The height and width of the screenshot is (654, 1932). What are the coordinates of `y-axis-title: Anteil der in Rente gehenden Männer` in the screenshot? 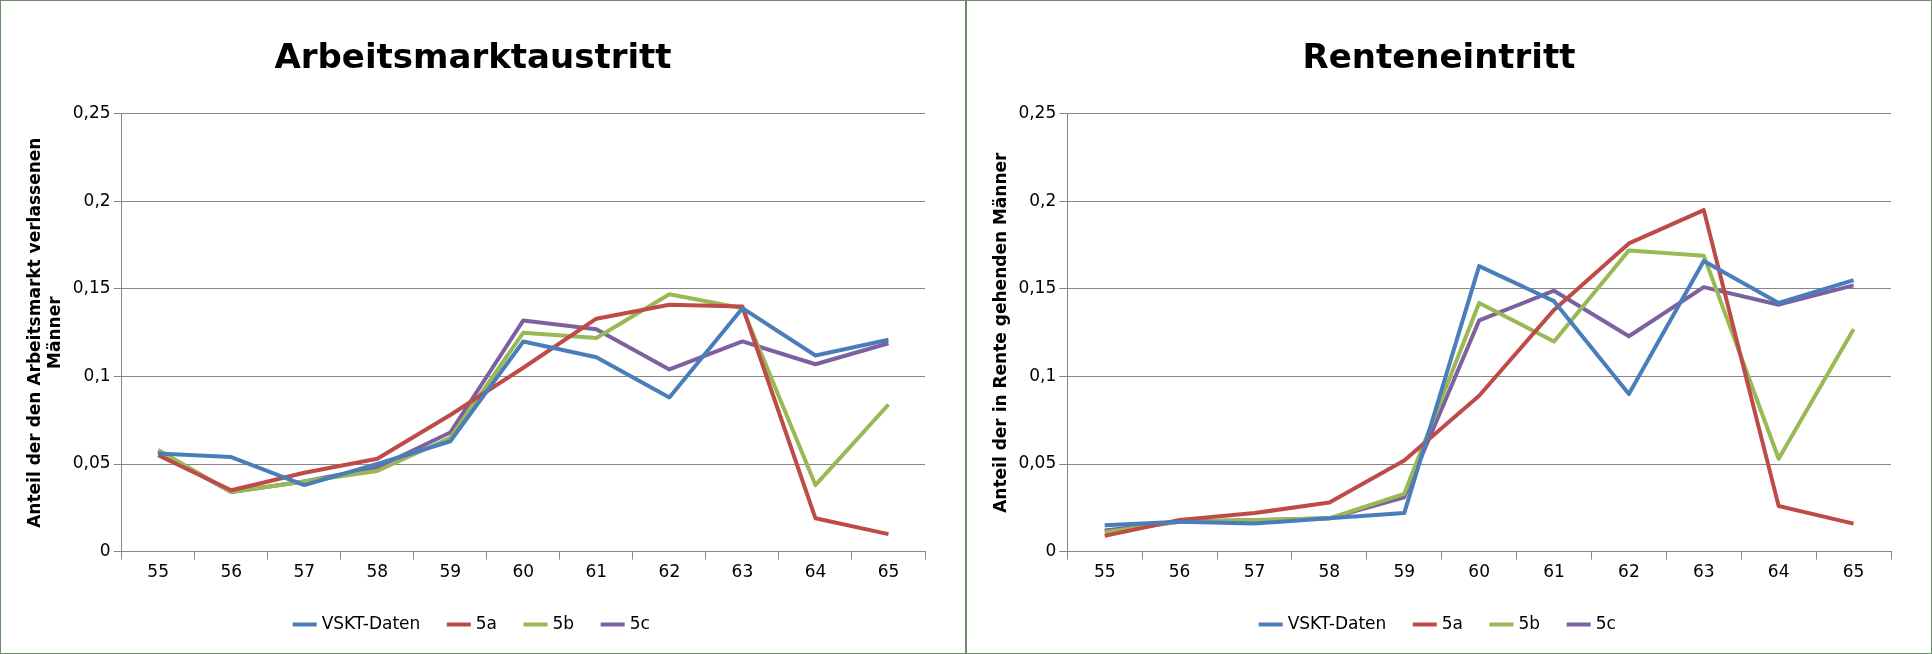 It's located at (999, 332).